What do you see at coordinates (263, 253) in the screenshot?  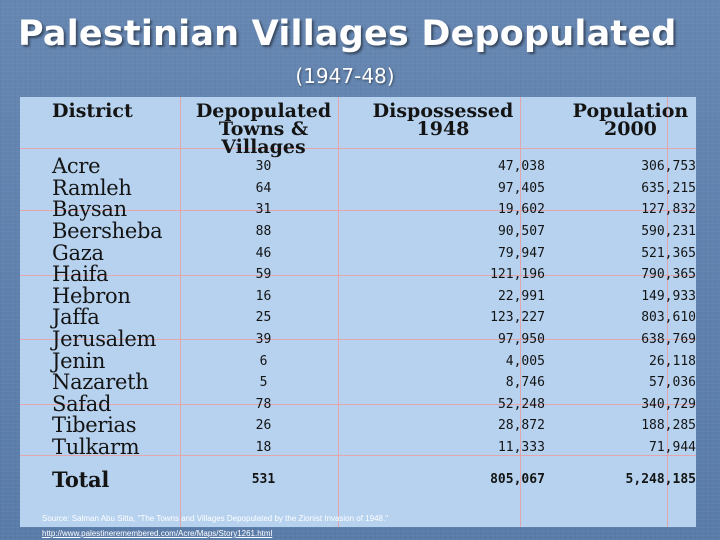 I see `towns-cell: 46` at bounding box center [263, 253].